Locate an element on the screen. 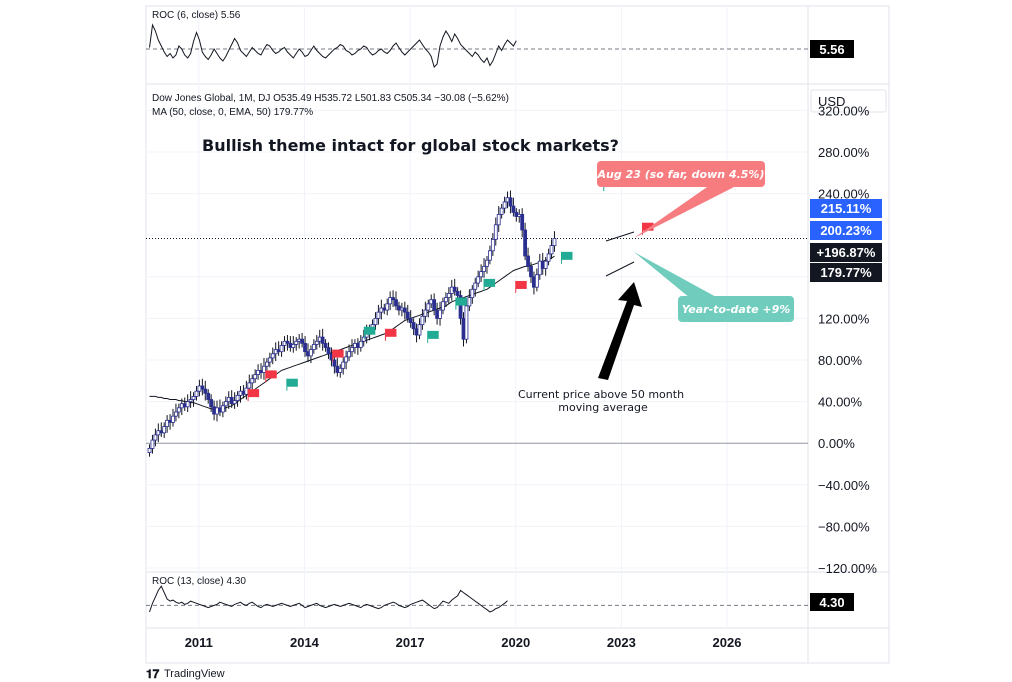 The image size is (1012, 682). tradingview-logo-text: TradingView is located at coordinates (194, 674).